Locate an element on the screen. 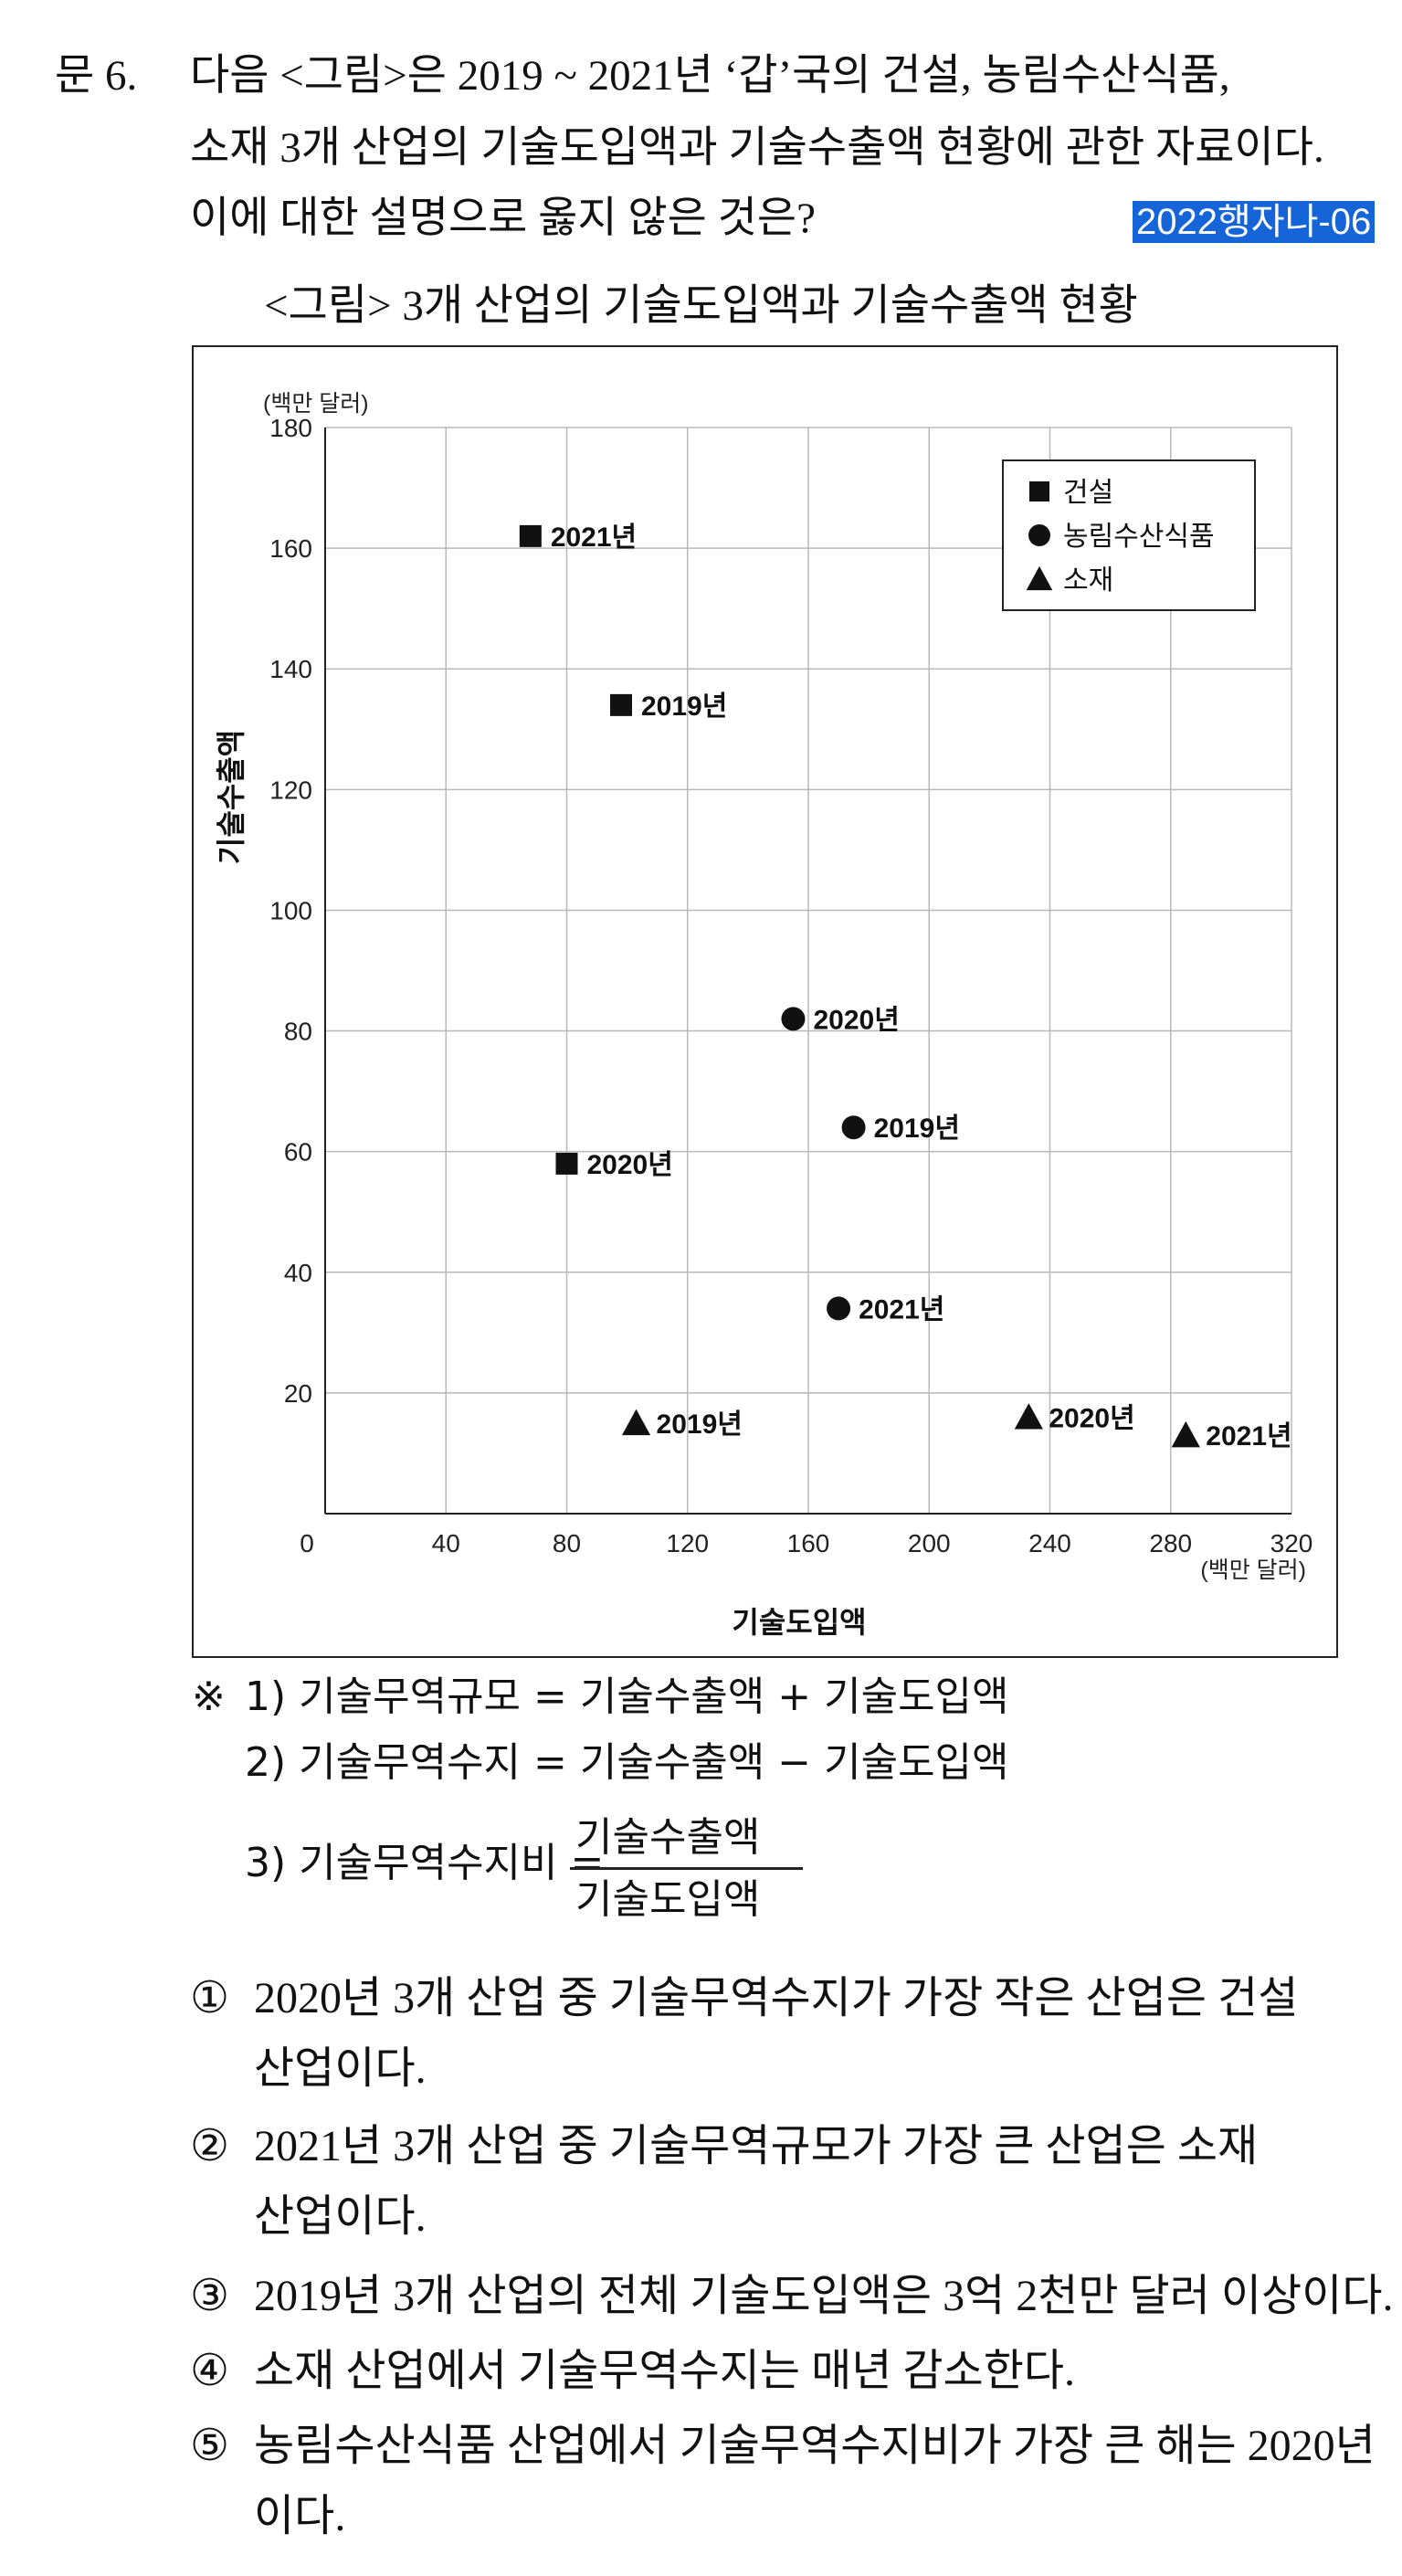 This screenshot has width=1402, height=2576. question-text-line-2: 소재 3개 산업의 기술도입액과 기술수출액 현황에 관한 자료이다. is located at coordinates (757, 148).